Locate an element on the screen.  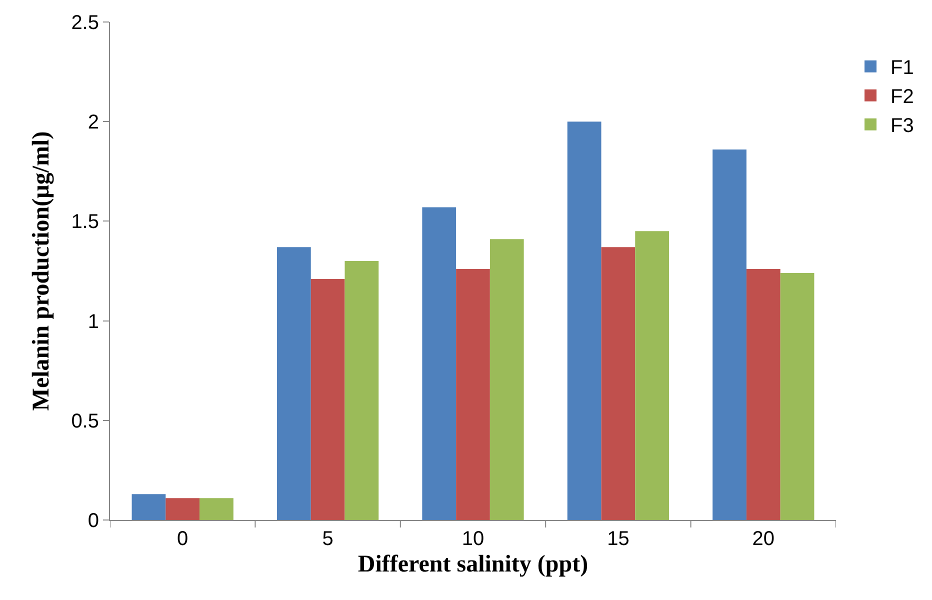
x-tick-label: 5 is located at coordinates (328, 539).